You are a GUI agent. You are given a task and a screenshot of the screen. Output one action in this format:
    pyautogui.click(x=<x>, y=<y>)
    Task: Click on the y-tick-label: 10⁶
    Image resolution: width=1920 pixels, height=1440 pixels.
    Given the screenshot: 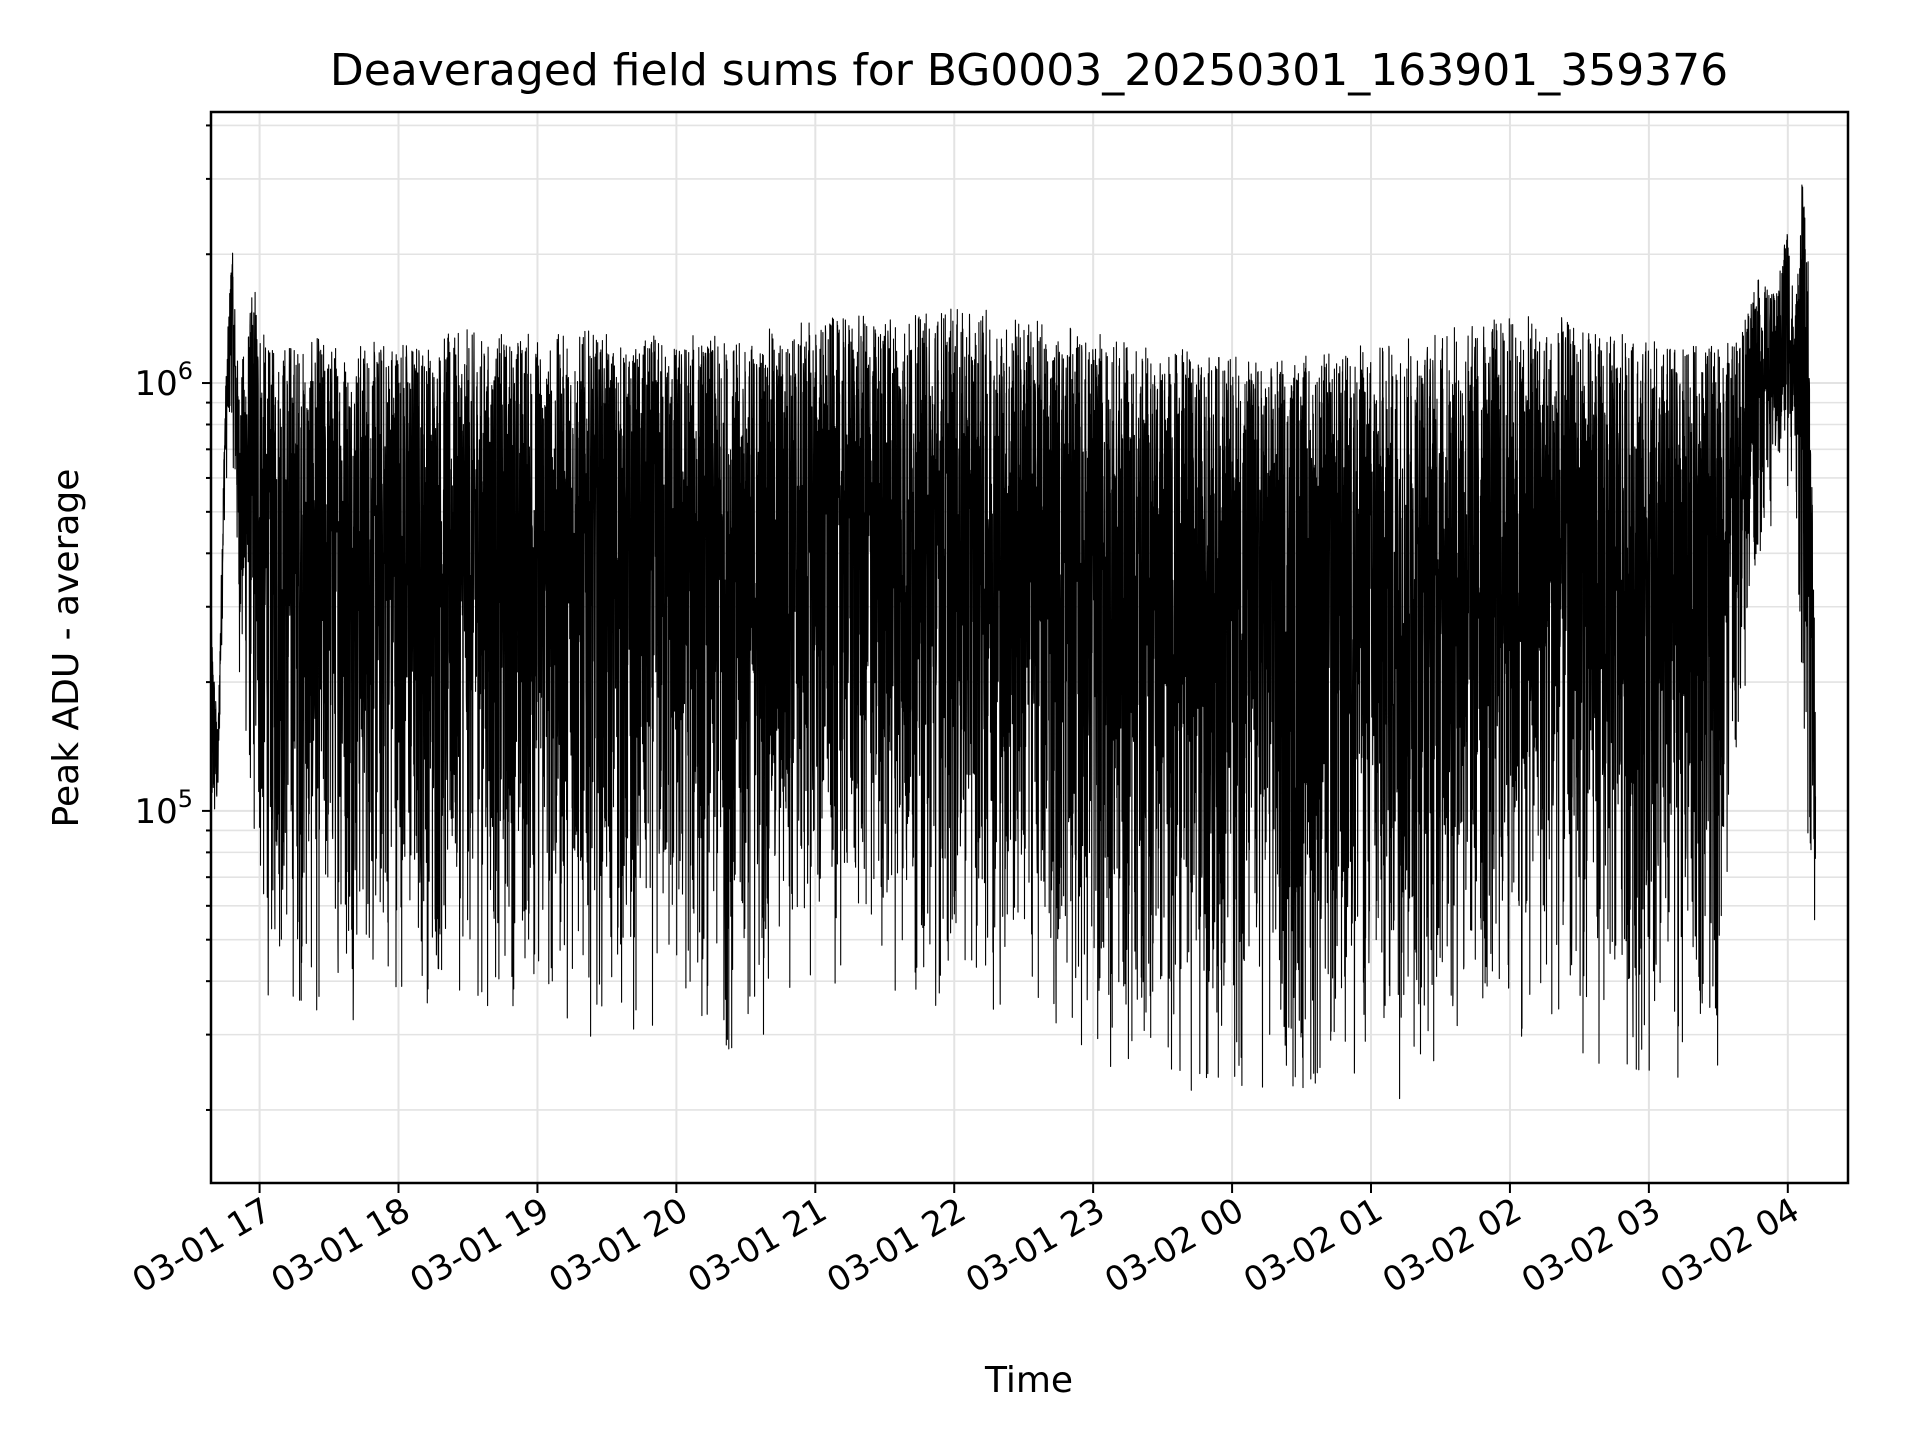 What is the action you would take?
    pyautogui.click(x=163, y=380)
    